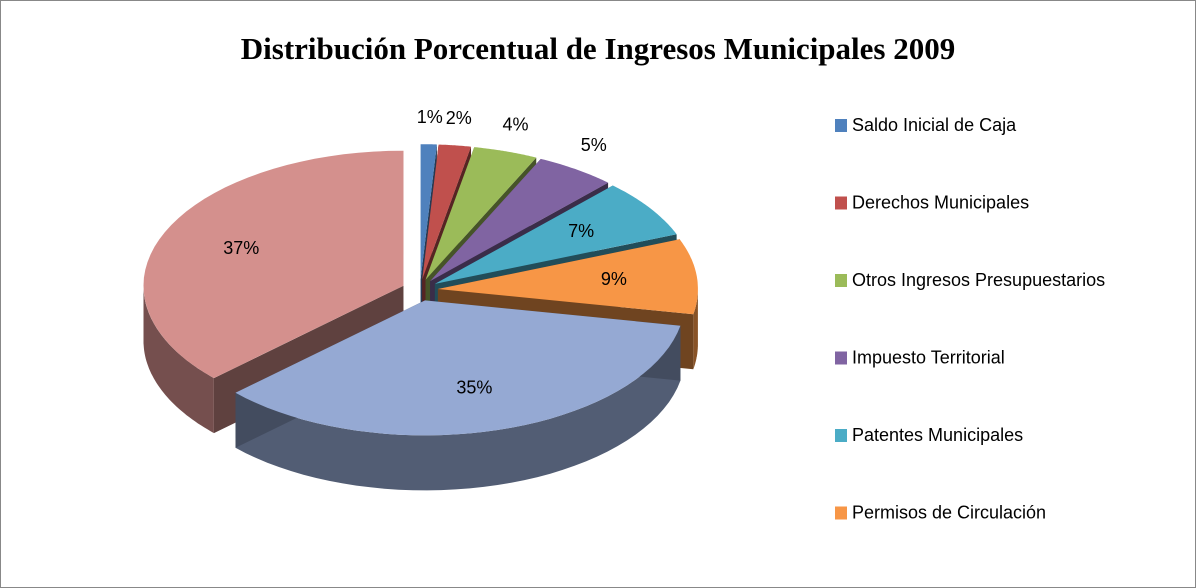  What do you see at coordinates (937, 435) in the screenshot?
I see `legend-label: Patentes Municipales` at bounding box center [937, 435].